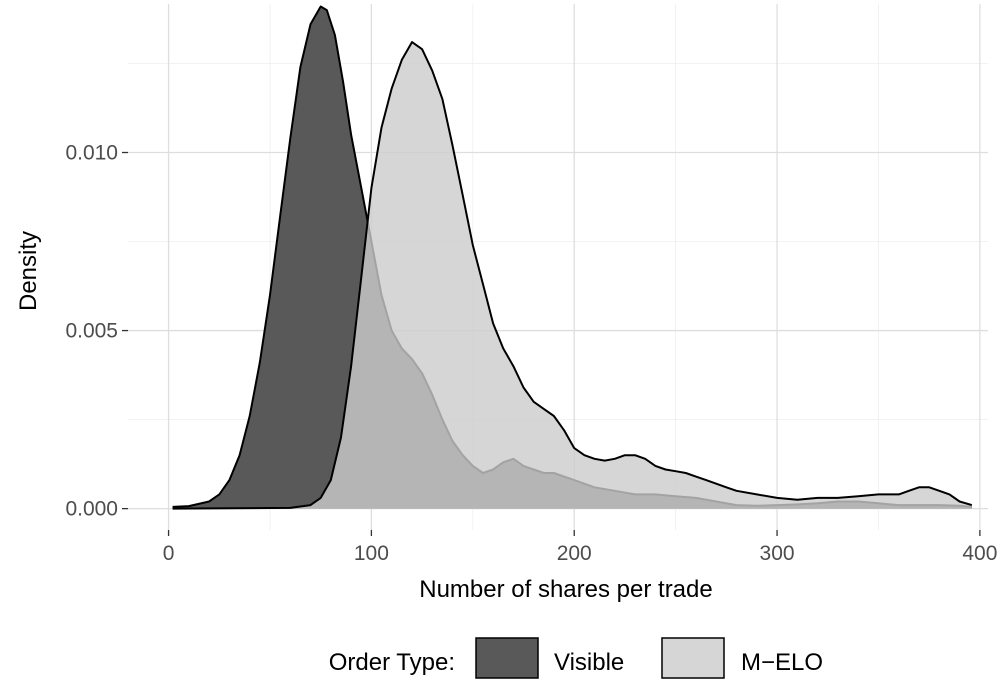 This screenshot has height=681, width=1005. Describe the element at coordinates (565, 589) in the screenshot. I see `x-axis-title: Number of shares per trade` at that location.